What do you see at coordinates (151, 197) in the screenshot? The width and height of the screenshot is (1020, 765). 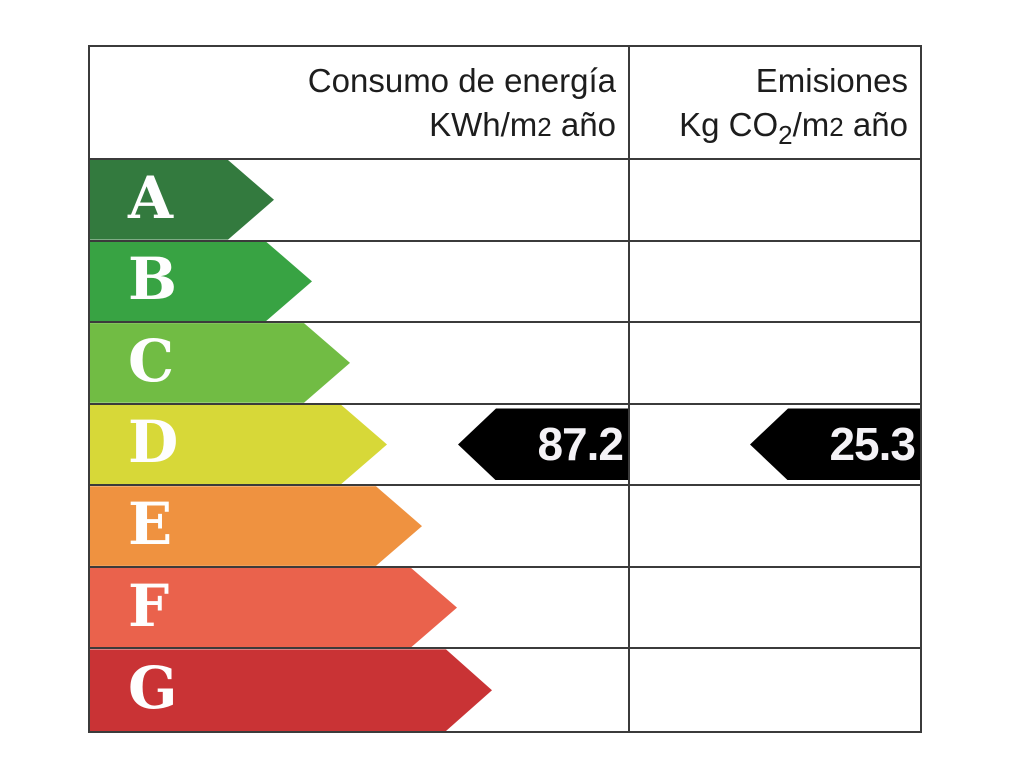 I see `rating-letter-a: A` at bounding box center [151, 197].